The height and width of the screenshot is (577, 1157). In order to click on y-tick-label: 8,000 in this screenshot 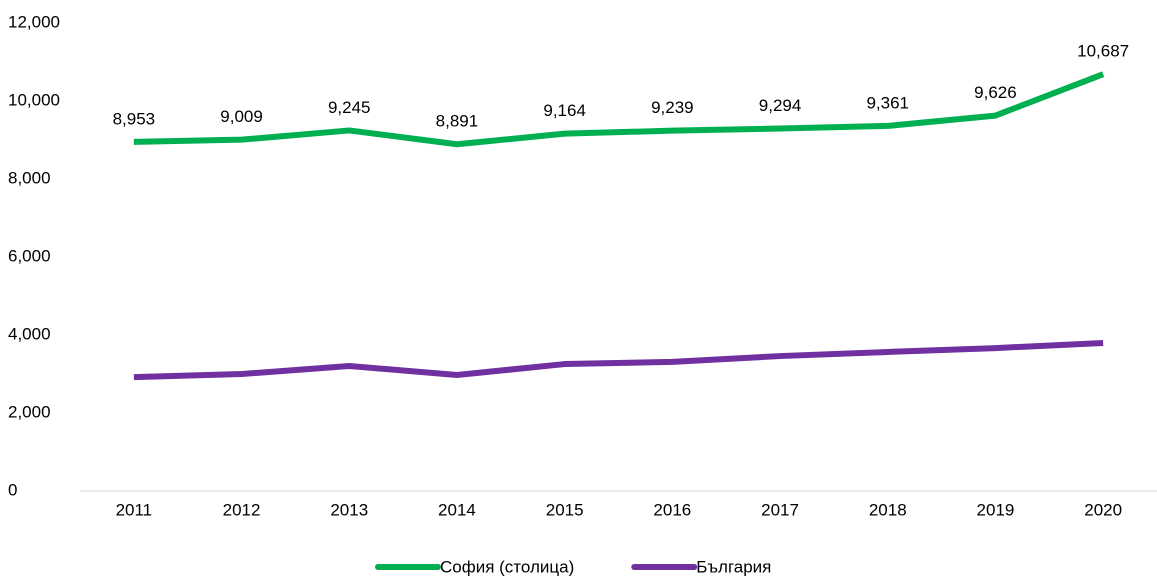, I will do `click(29, 177)`.